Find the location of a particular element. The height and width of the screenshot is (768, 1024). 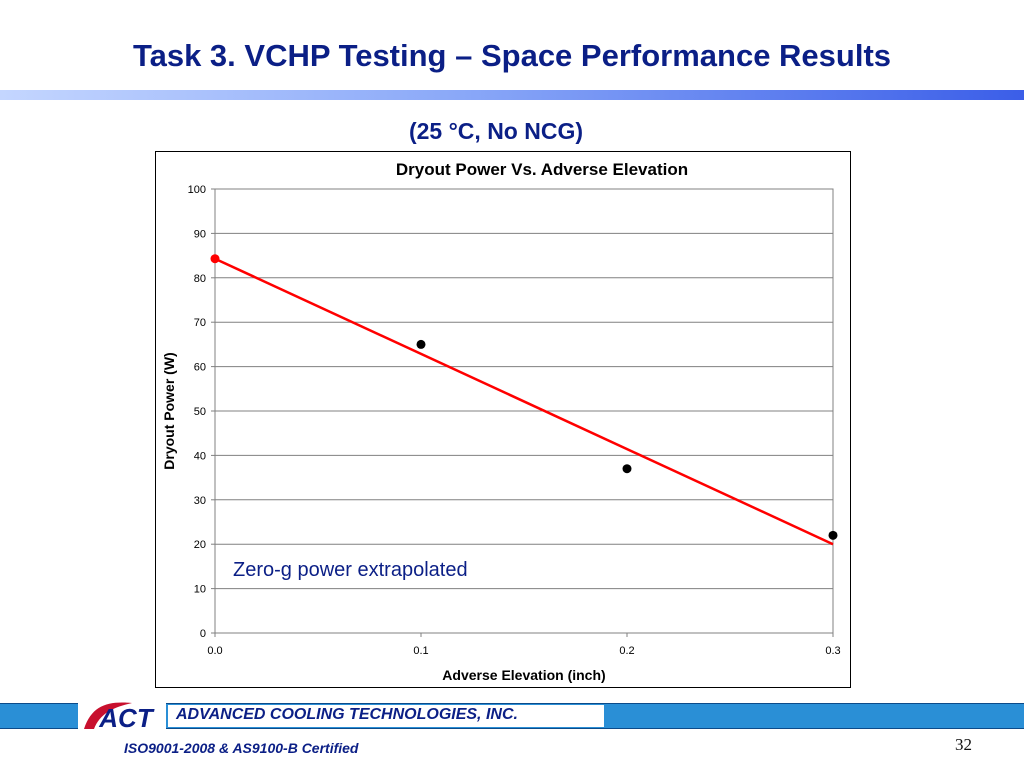

title-gradient-bar is located at coordinates (512, 95).